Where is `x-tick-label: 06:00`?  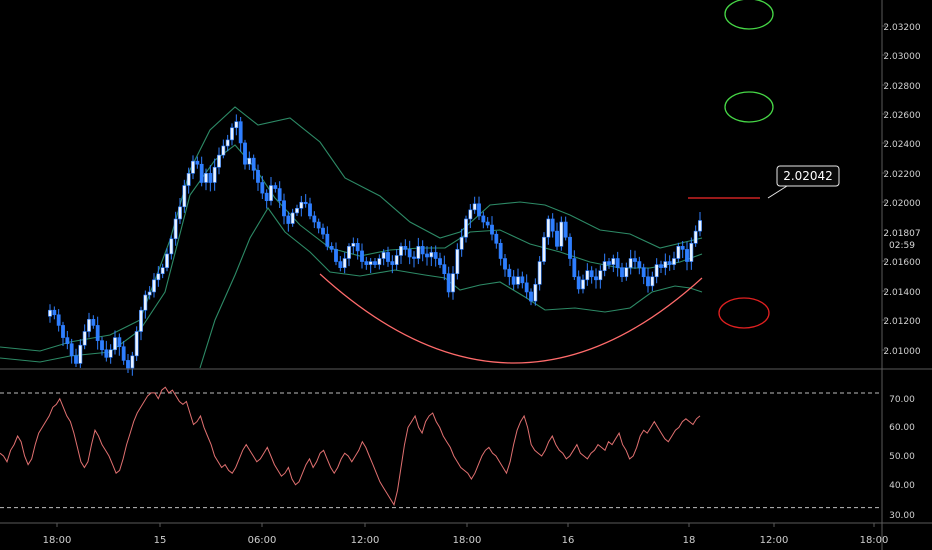 x-tick-label: 06:00 is located at coordinates (262, 540).